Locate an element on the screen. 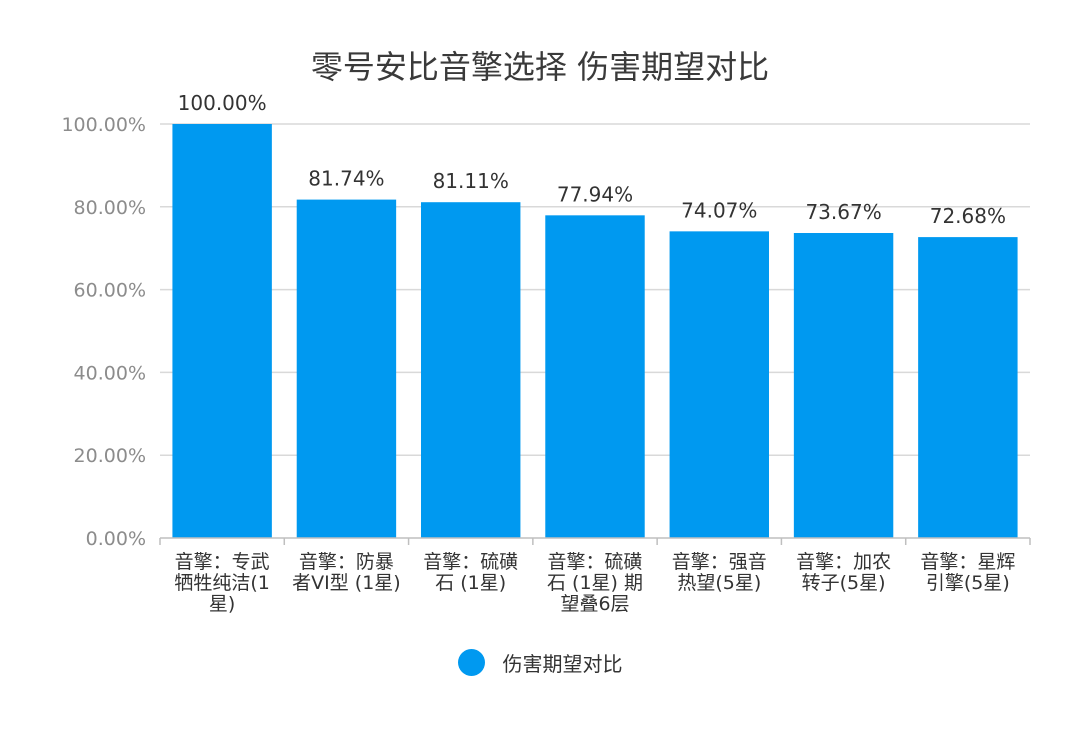 This screenshot has height=743, width=1080. chart-title: 零号安比音擎选择 伤害期望对比 is located at coordinates (540, 67).